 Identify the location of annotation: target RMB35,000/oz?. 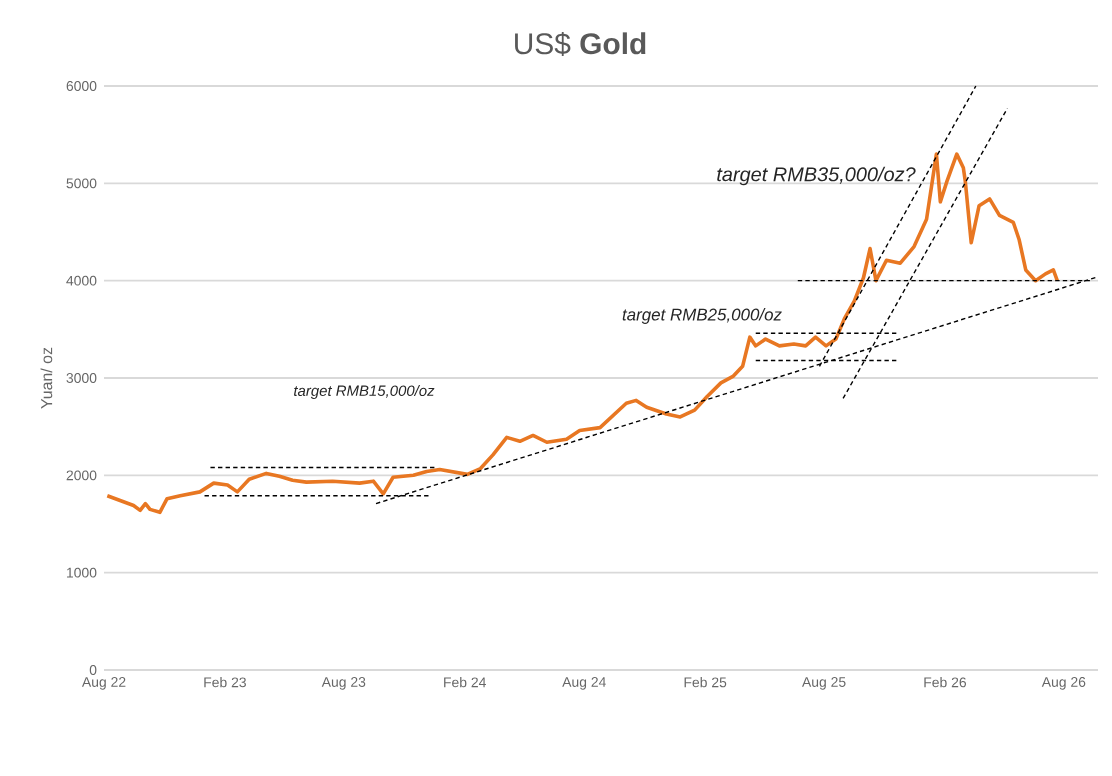
(816, 176).